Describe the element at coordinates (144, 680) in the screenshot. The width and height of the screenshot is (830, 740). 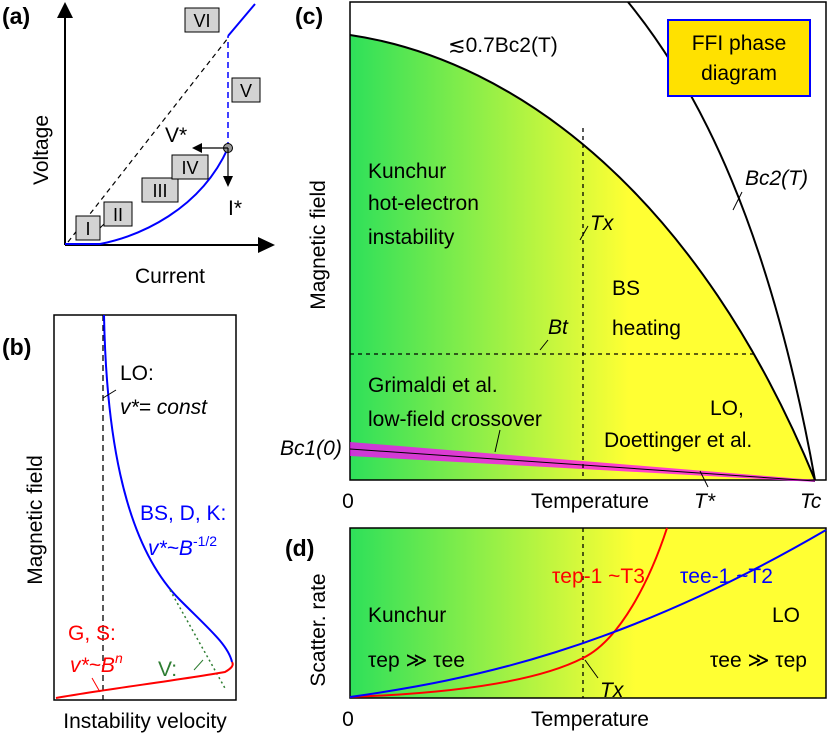
I see `panel-b-gs-curve` at that location.